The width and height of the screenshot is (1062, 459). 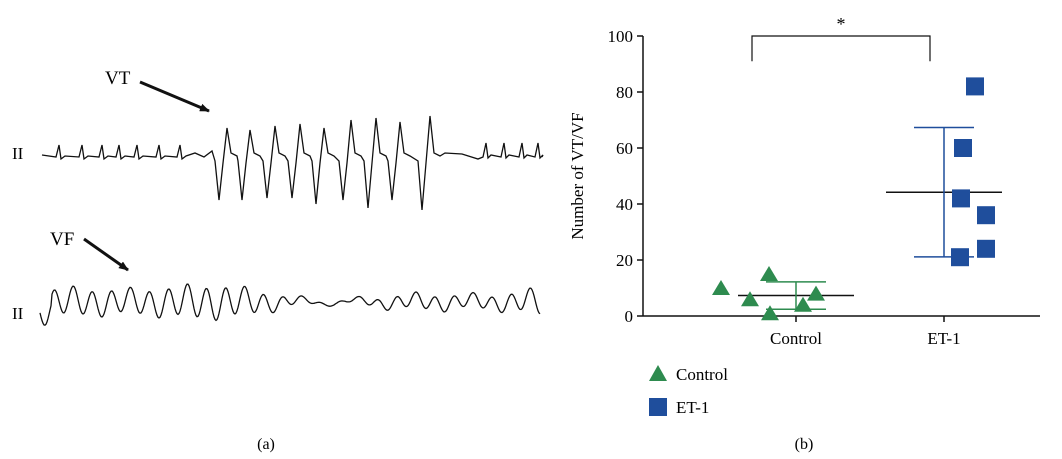 I want to click on legend-label: ET-1, so click(x=692, y=407).